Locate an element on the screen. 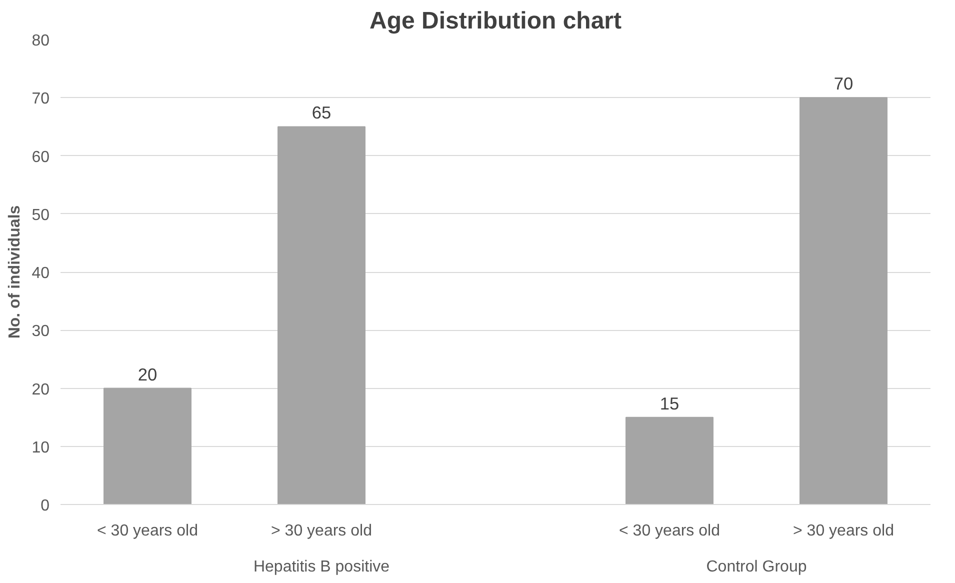 The image size is (955, 583). y-tick-label: 40 is located at coordinates (41, 273).